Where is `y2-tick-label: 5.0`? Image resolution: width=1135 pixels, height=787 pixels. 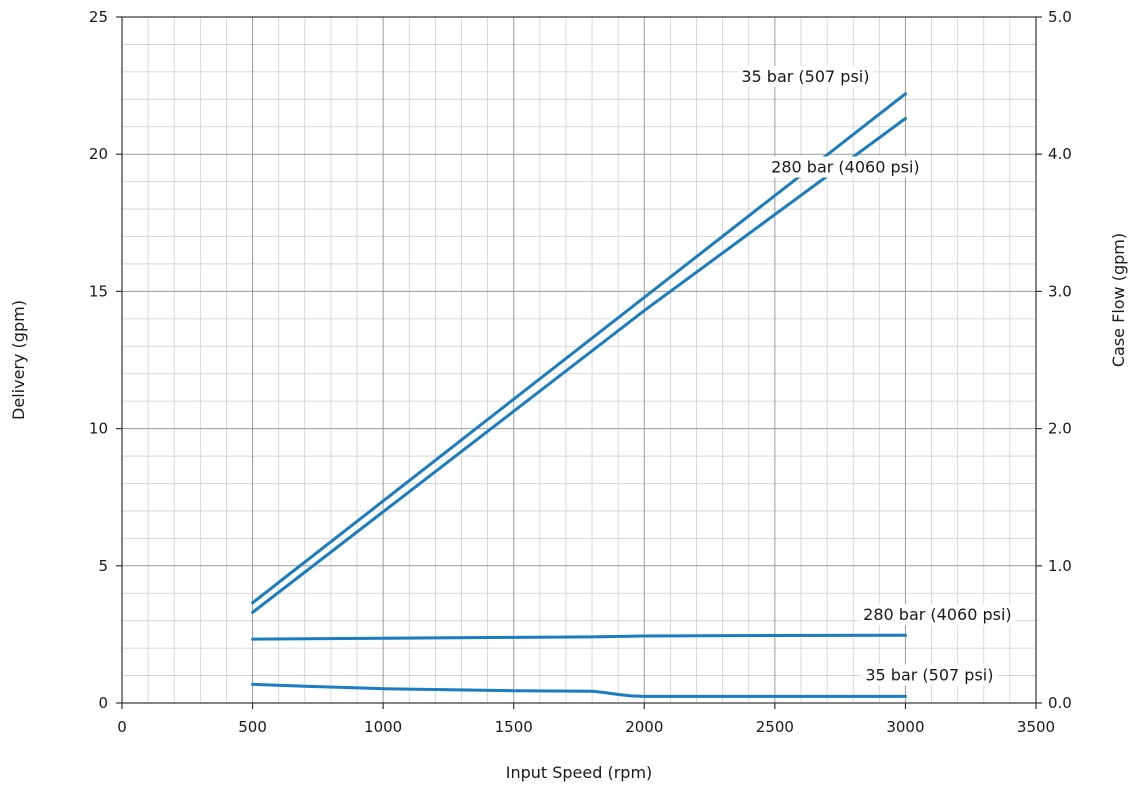 y2-tick-label: 5.0 is located at coordinates (1060, 17).